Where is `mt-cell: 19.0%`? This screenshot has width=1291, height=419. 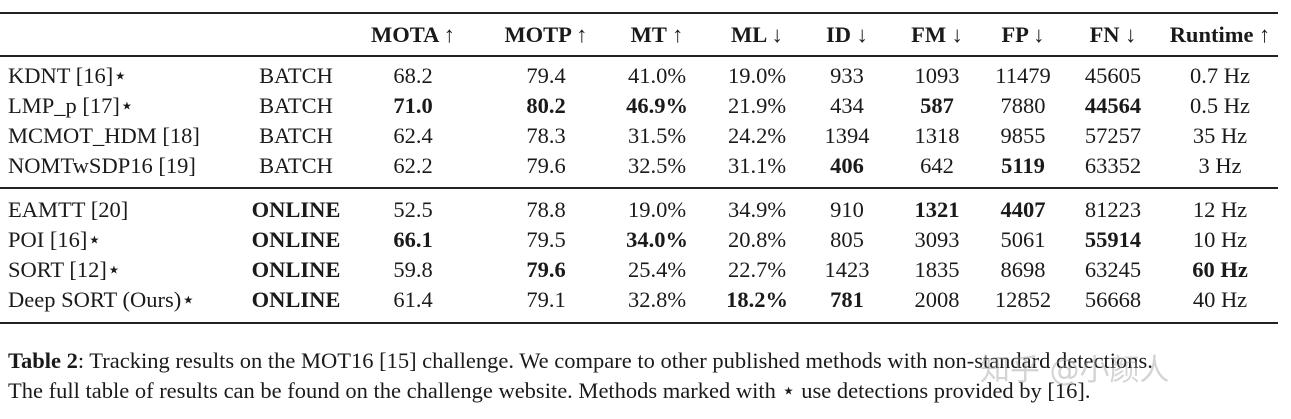
mt-cell: 19.0% is located at coordinates (657, 209).